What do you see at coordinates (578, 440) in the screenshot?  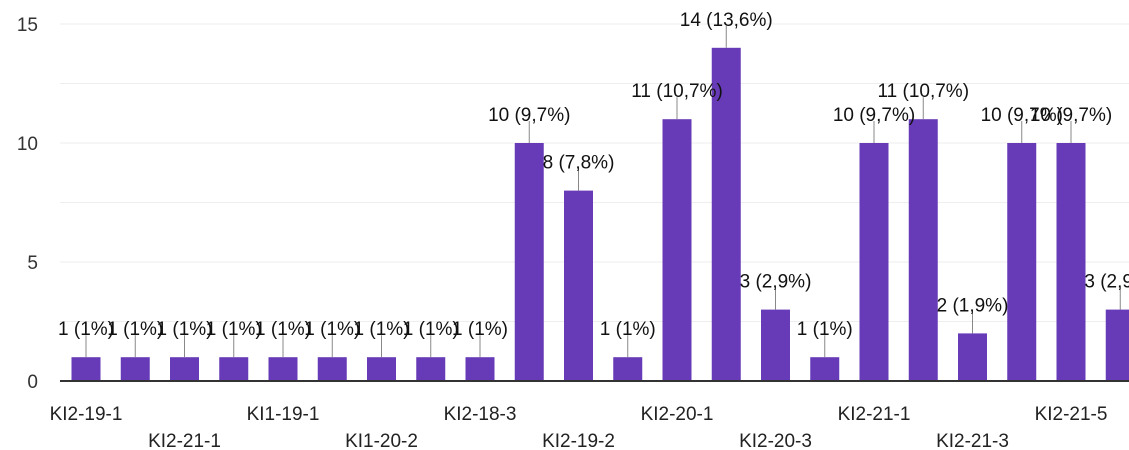 I see `x-tick-label: KI2-19-2` at bounding box center [578, 440].